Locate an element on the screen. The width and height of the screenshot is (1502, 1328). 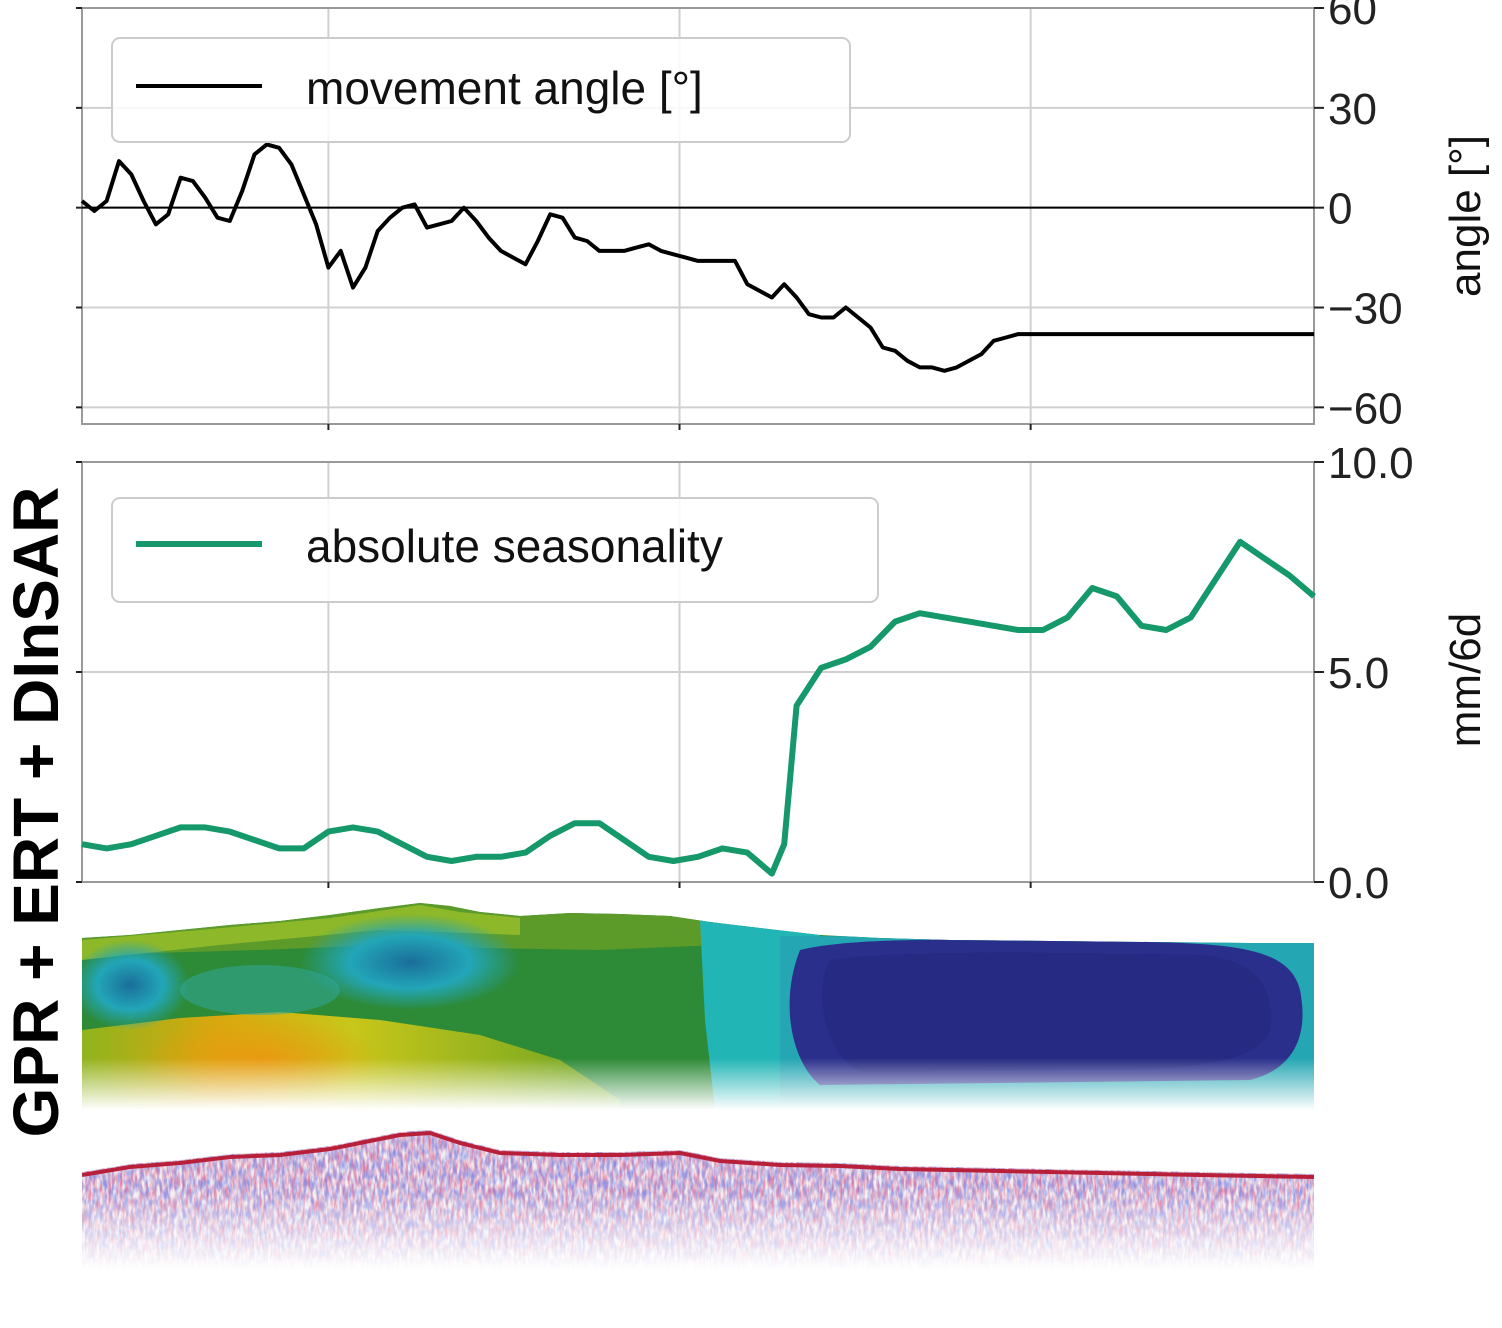
ert-section is located at coordinates (698, 1006).